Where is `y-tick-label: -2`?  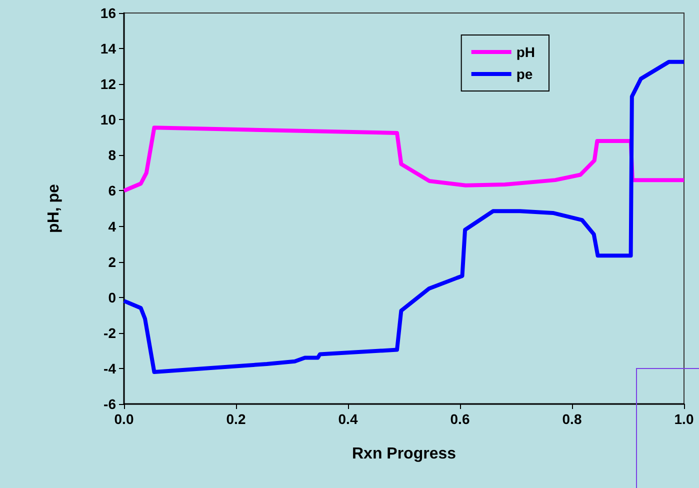 y-tick-label: -2 is located at coordinates (110, 332).